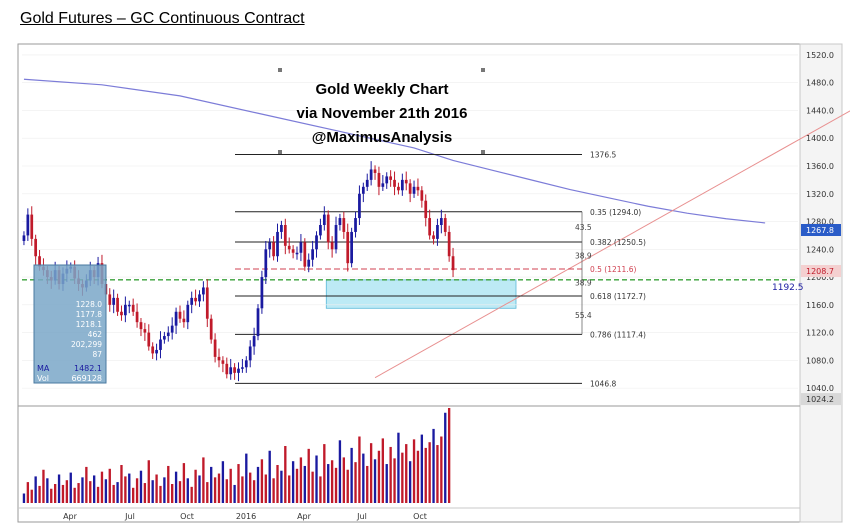 Image resolution: width=850 pixels, height=531 pixels. I want to click on fib-gap-label: 55.4, so click(583, 315).